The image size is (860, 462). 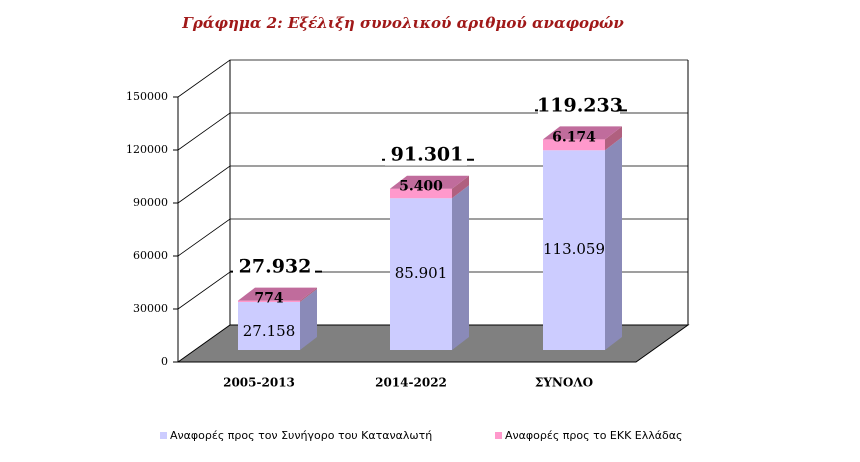 What do you see at coordinates (574, 137) in the screenshot?
I see `value-label: 6.174` at bounding box center [574, 137].